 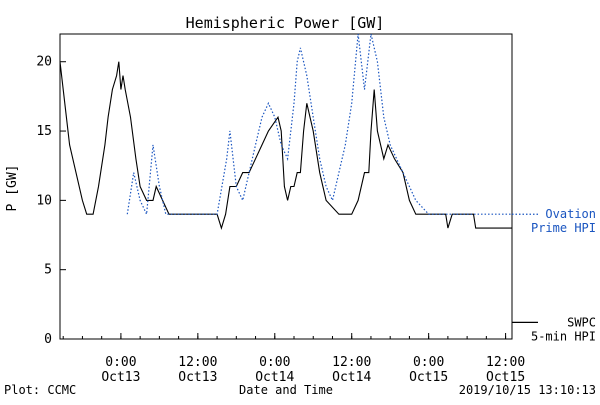 I want to click on y-tick-label: 0, so click(x=48, y=339).